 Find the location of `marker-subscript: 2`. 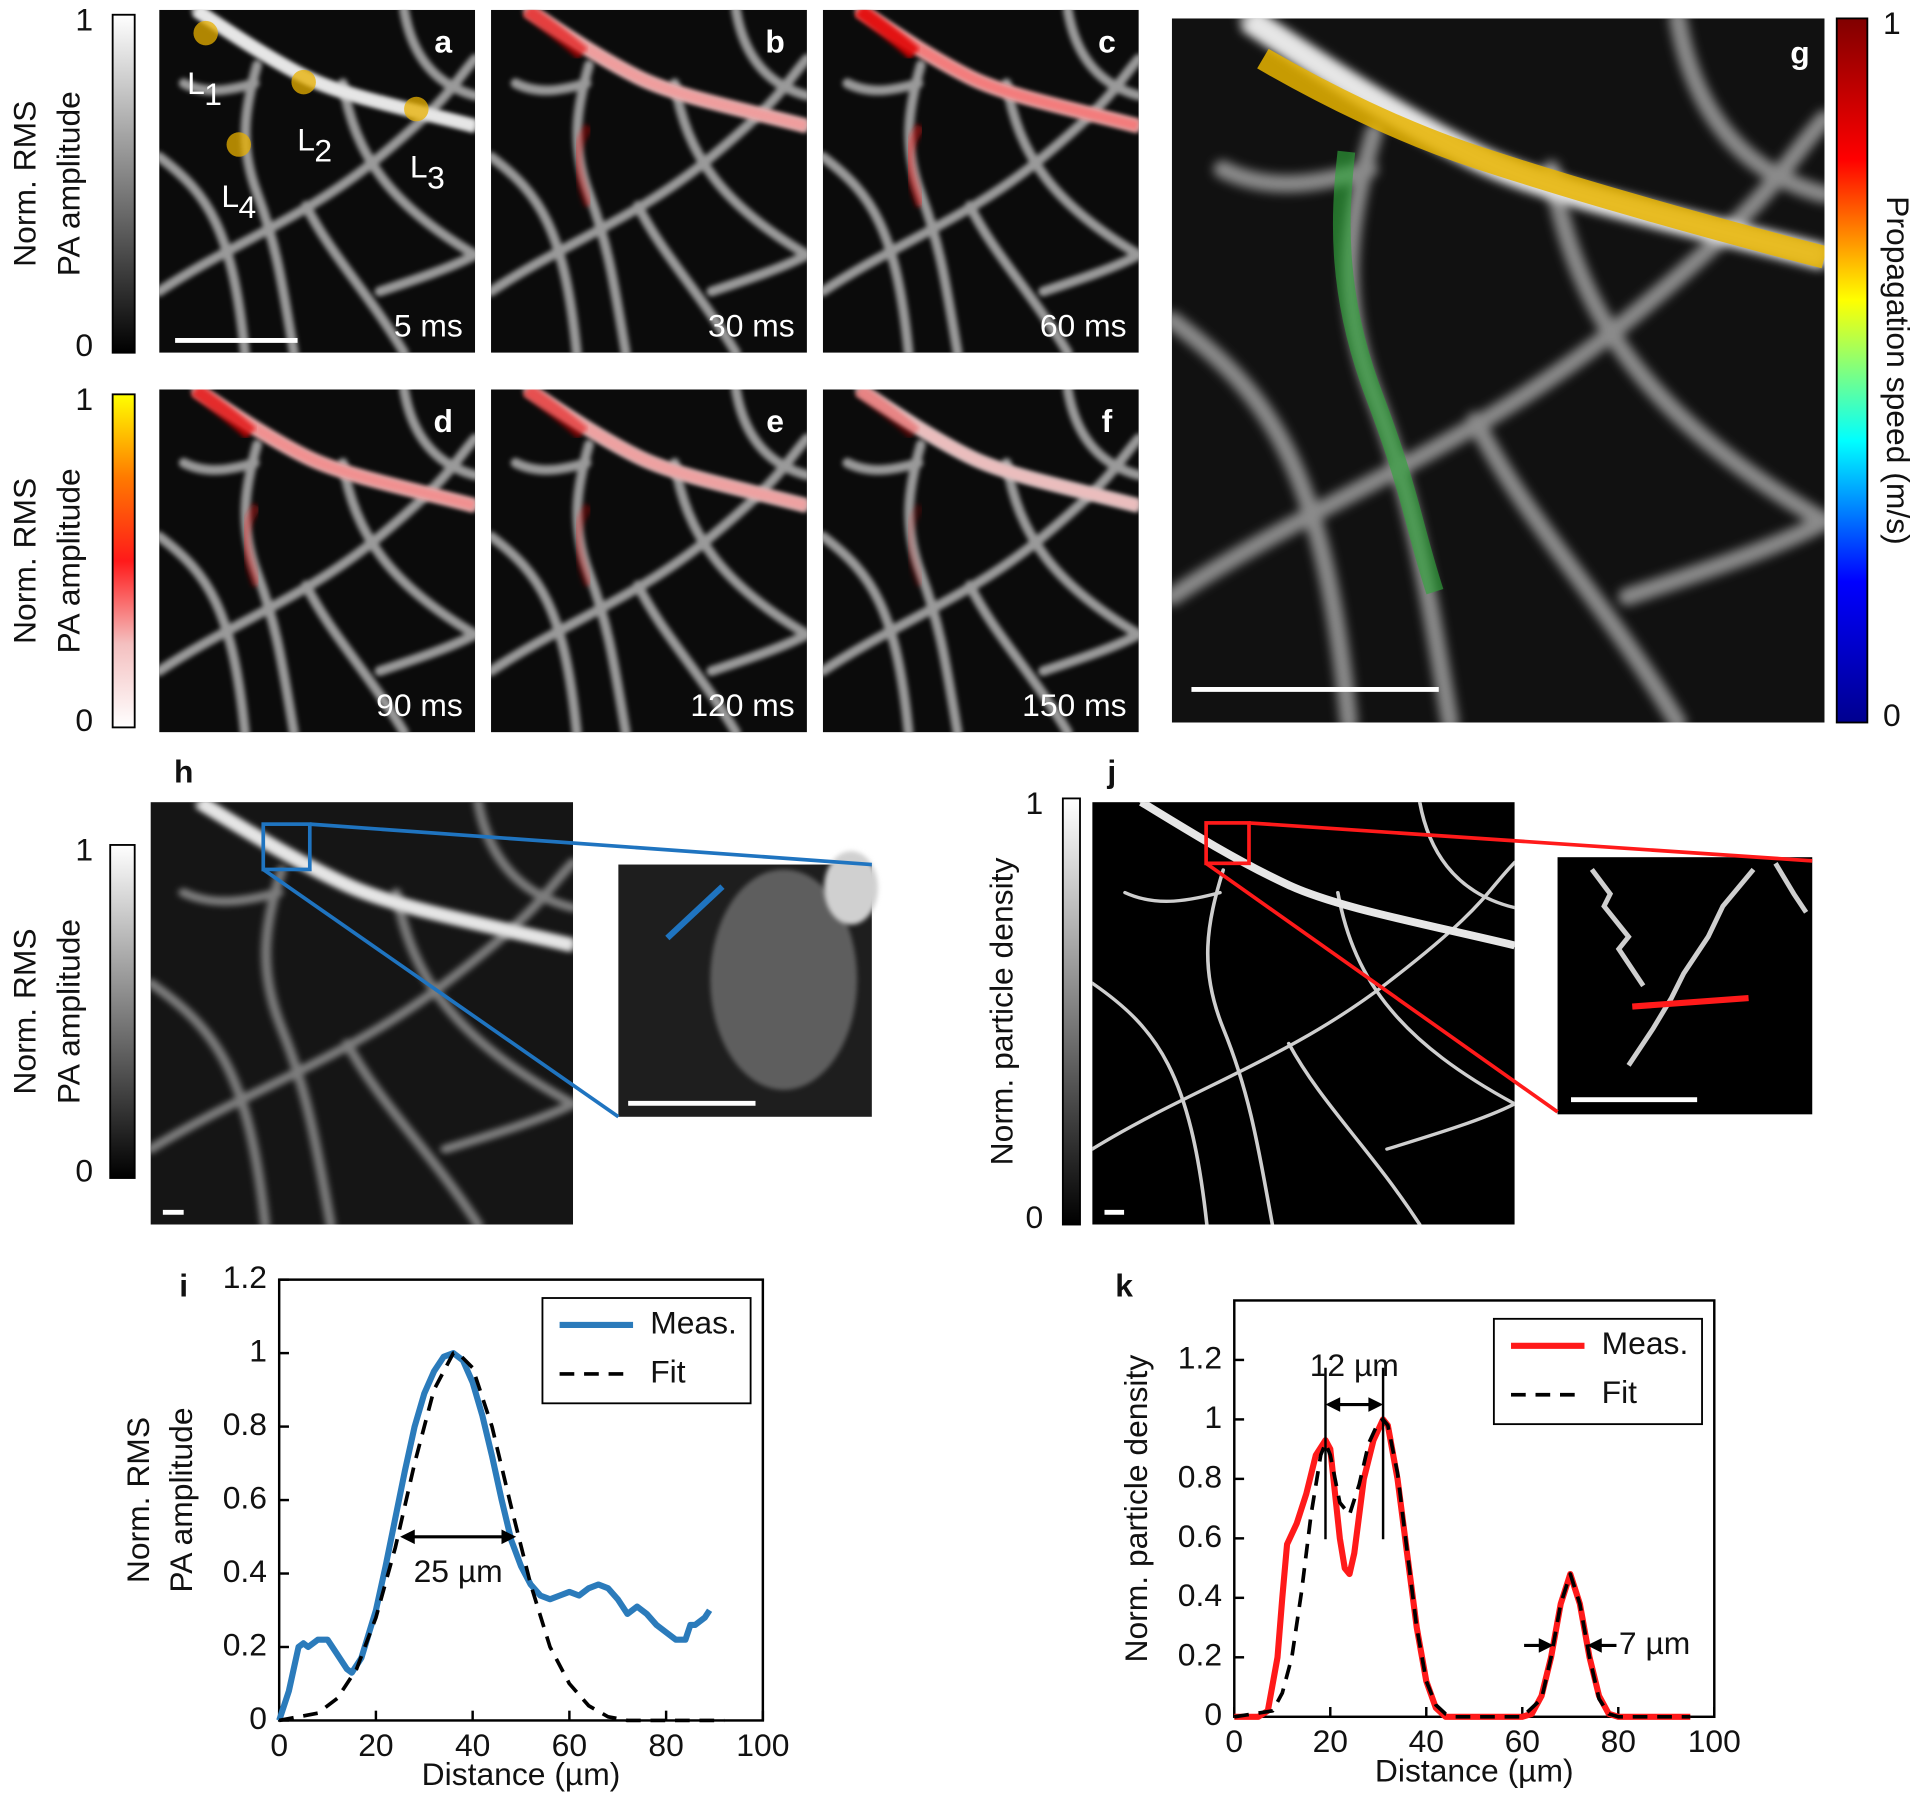

marker-subscript: 2 is located at coordinates (323, 151).